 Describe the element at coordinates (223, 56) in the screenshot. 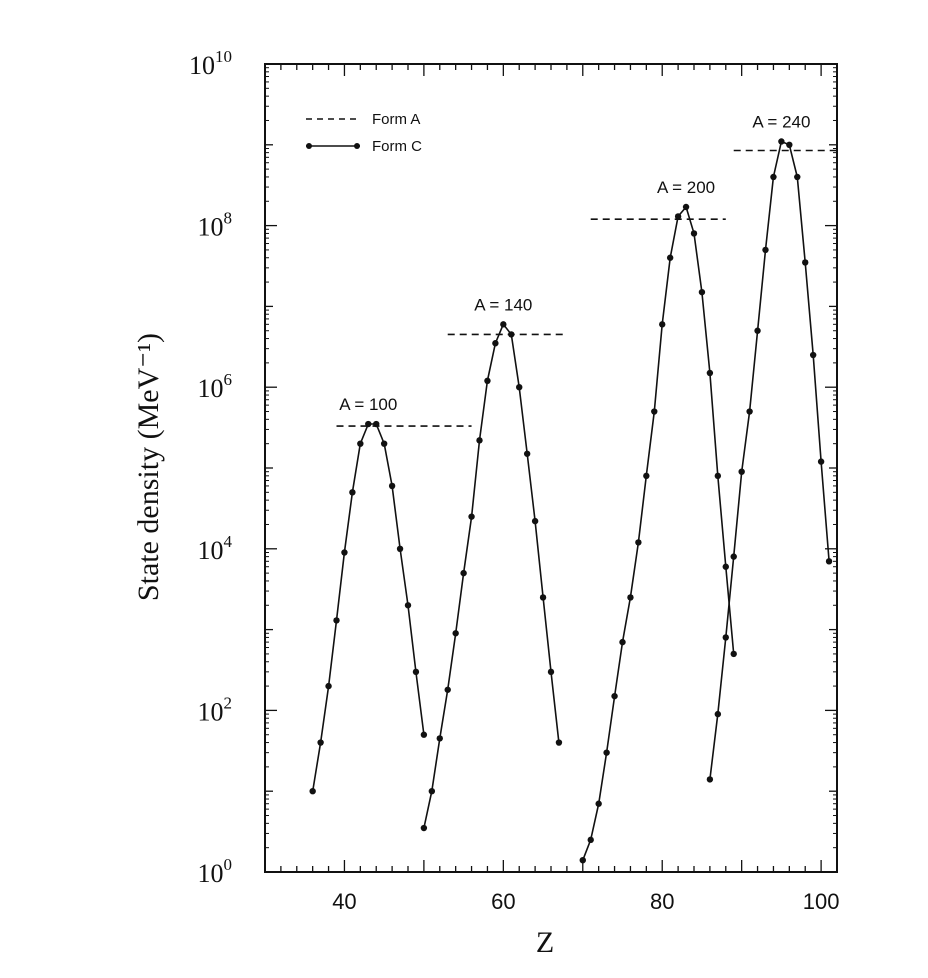

I see `y-tick-exponent: 10` at that location.